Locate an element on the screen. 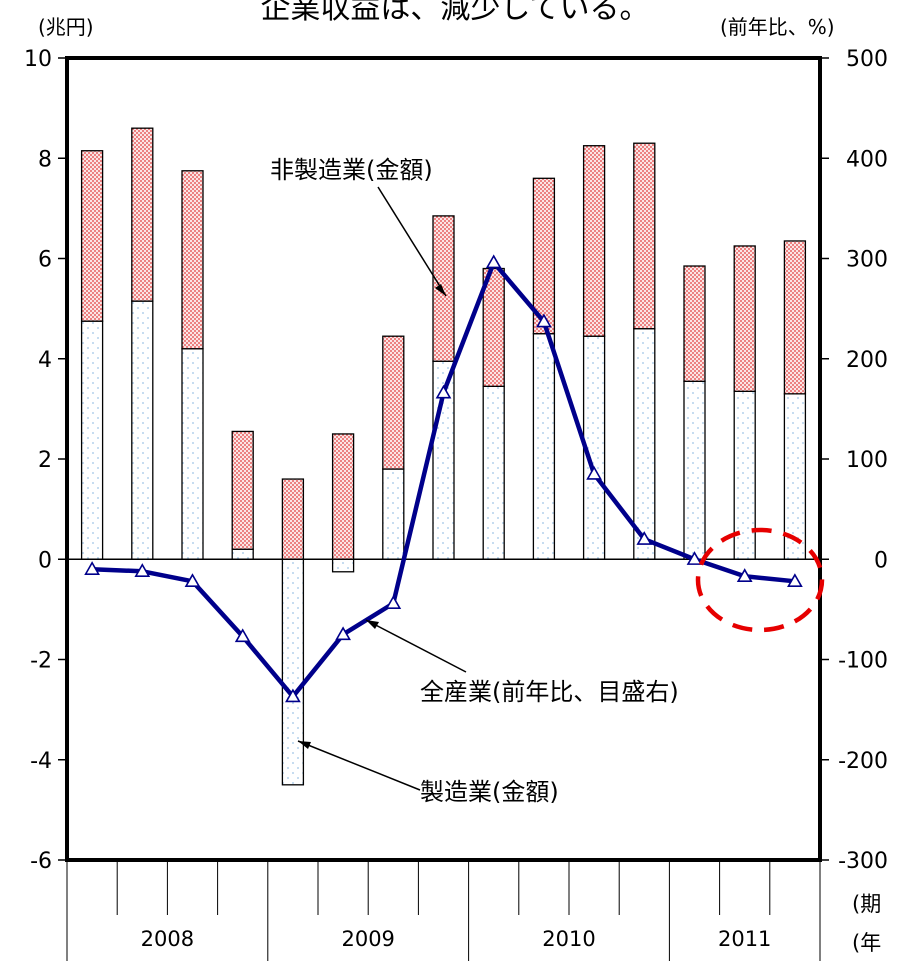 This screenshot has height=961, width=910. x-year-label: 2010 is located at coordinates (568, 939).